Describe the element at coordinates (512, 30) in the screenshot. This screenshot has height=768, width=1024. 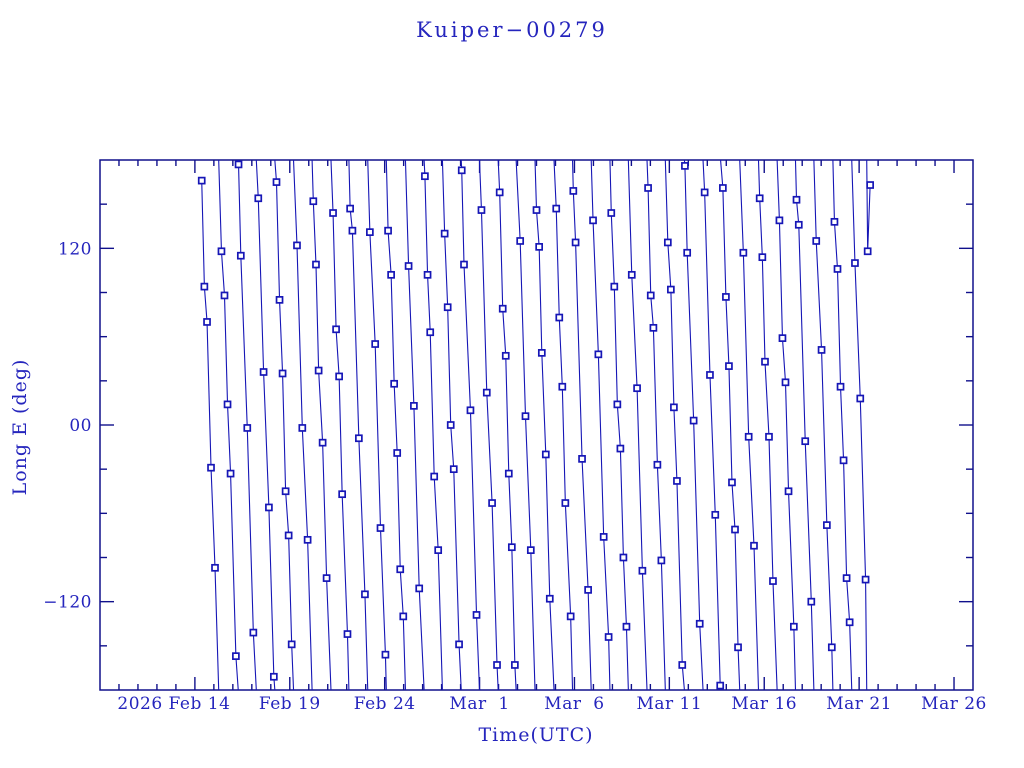
I see `chart-title: Kuiper−00279` at that location.